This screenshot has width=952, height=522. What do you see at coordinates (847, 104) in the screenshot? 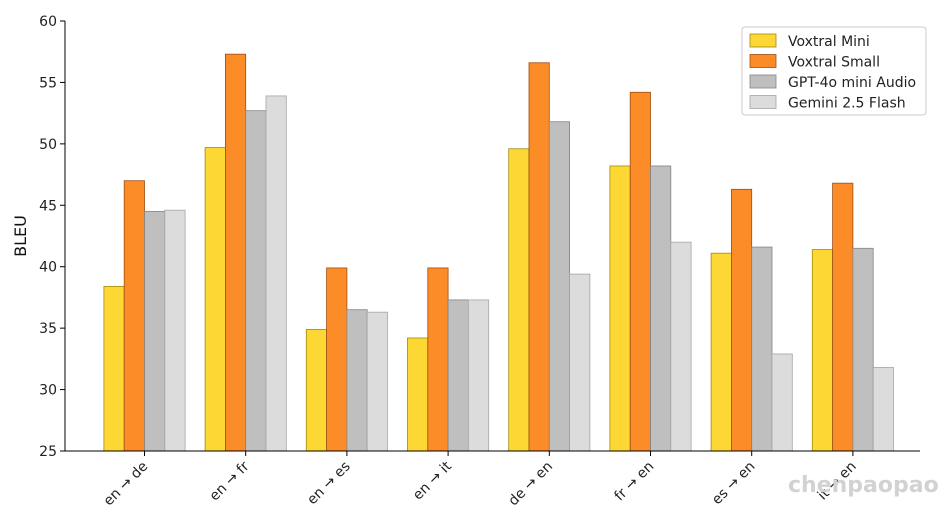
I see `legend-label: Gemini 2.5 Flash` at bounding box center [847, 104].